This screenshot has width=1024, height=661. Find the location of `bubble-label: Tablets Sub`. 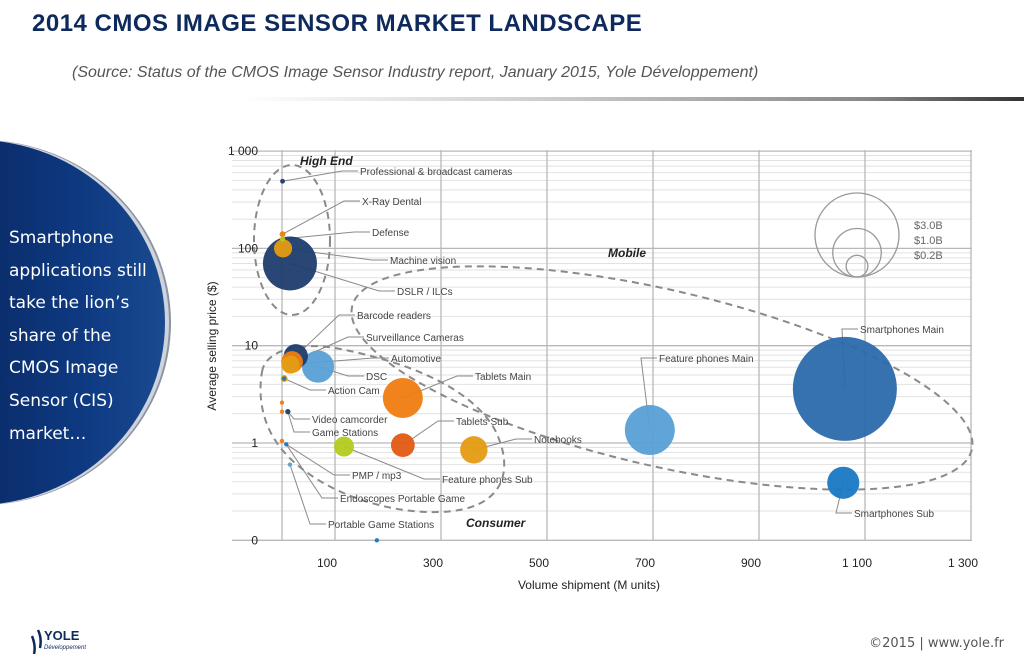

bubble-label: Tablets Sub is located at coordinates (482, 422).